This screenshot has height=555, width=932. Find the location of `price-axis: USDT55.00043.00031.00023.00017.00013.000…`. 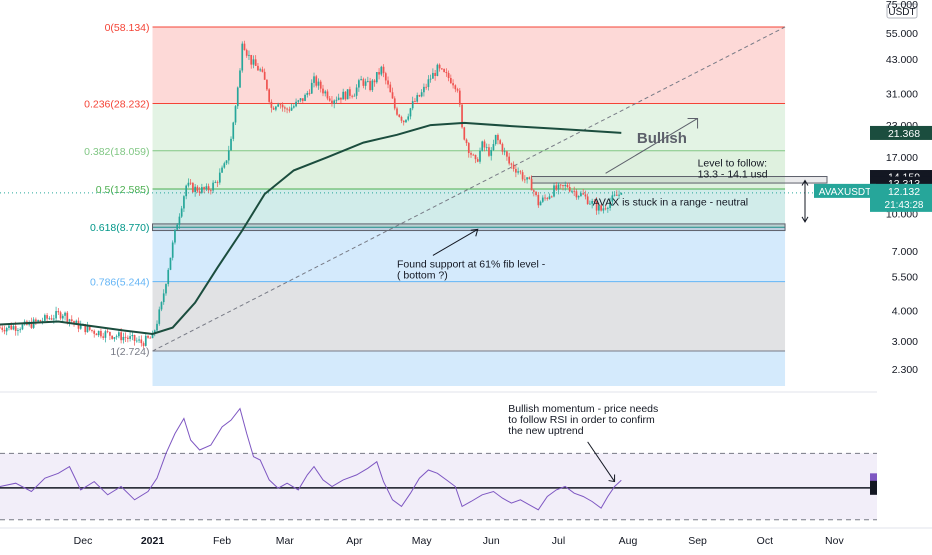

price-axis: USDT55.00043.00031.00023.00017.00013.000… is located at coordinates (873, 275).